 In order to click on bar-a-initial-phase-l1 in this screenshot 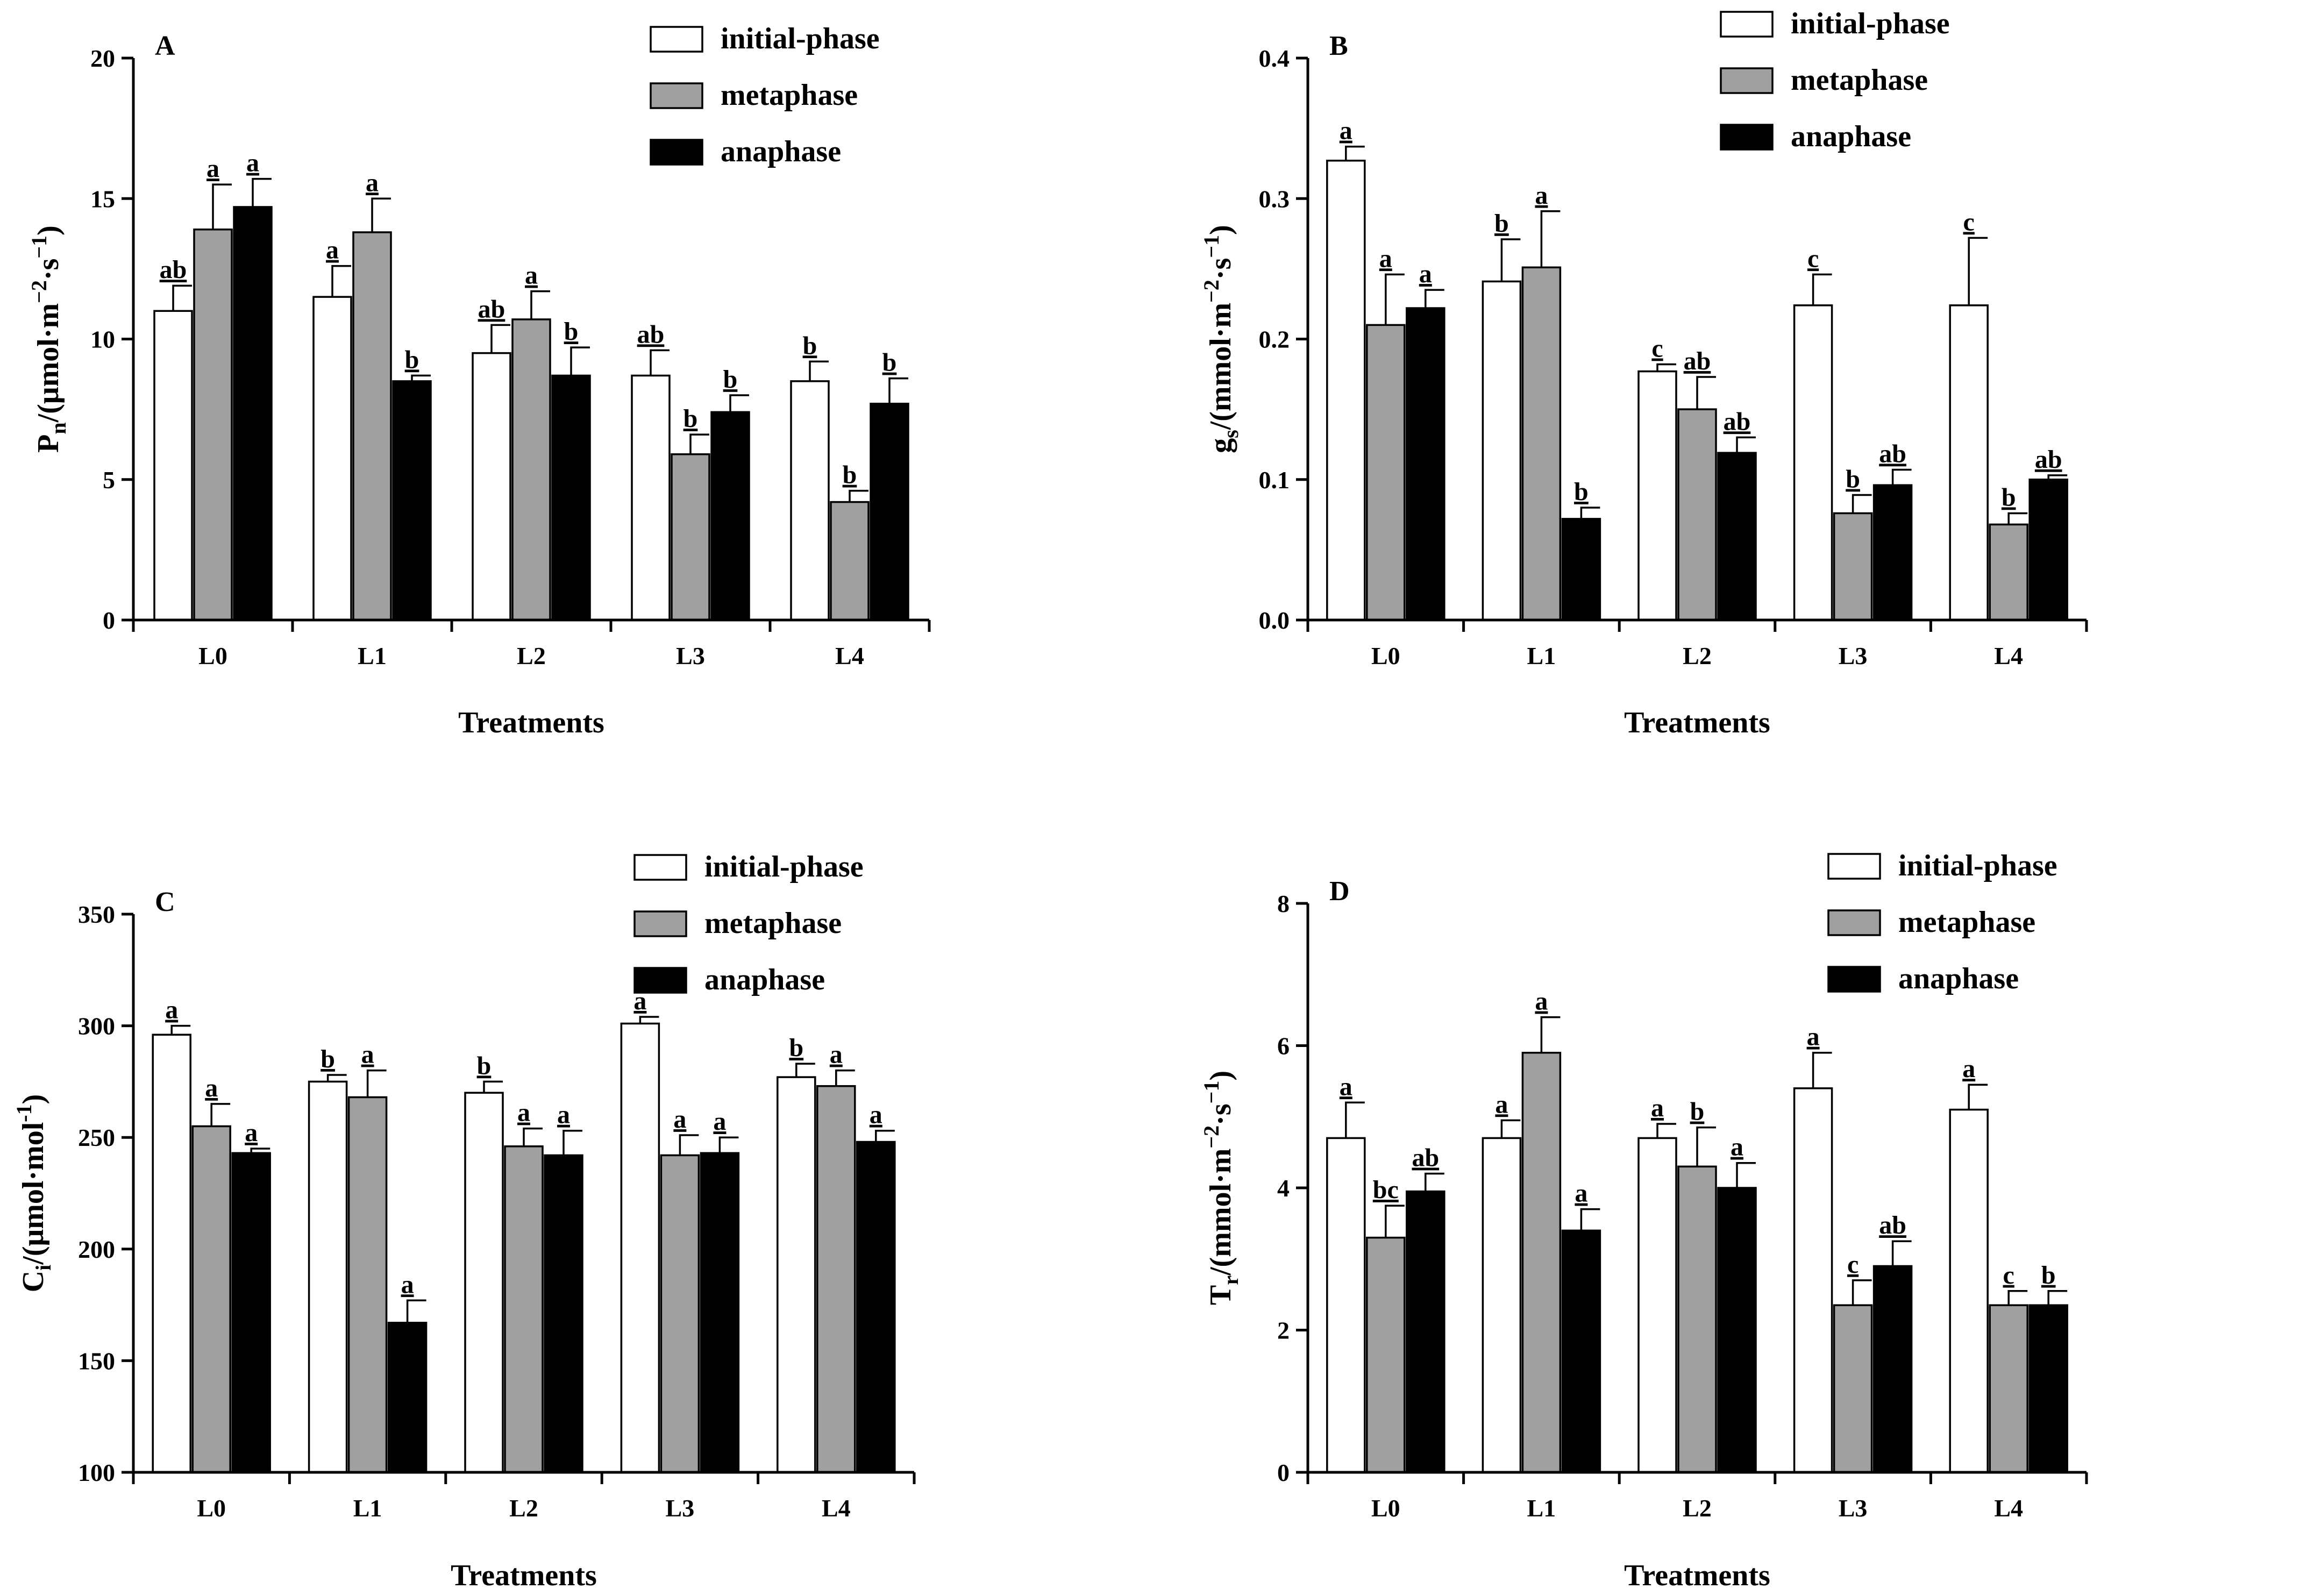, I will do `click(332, 458)`.